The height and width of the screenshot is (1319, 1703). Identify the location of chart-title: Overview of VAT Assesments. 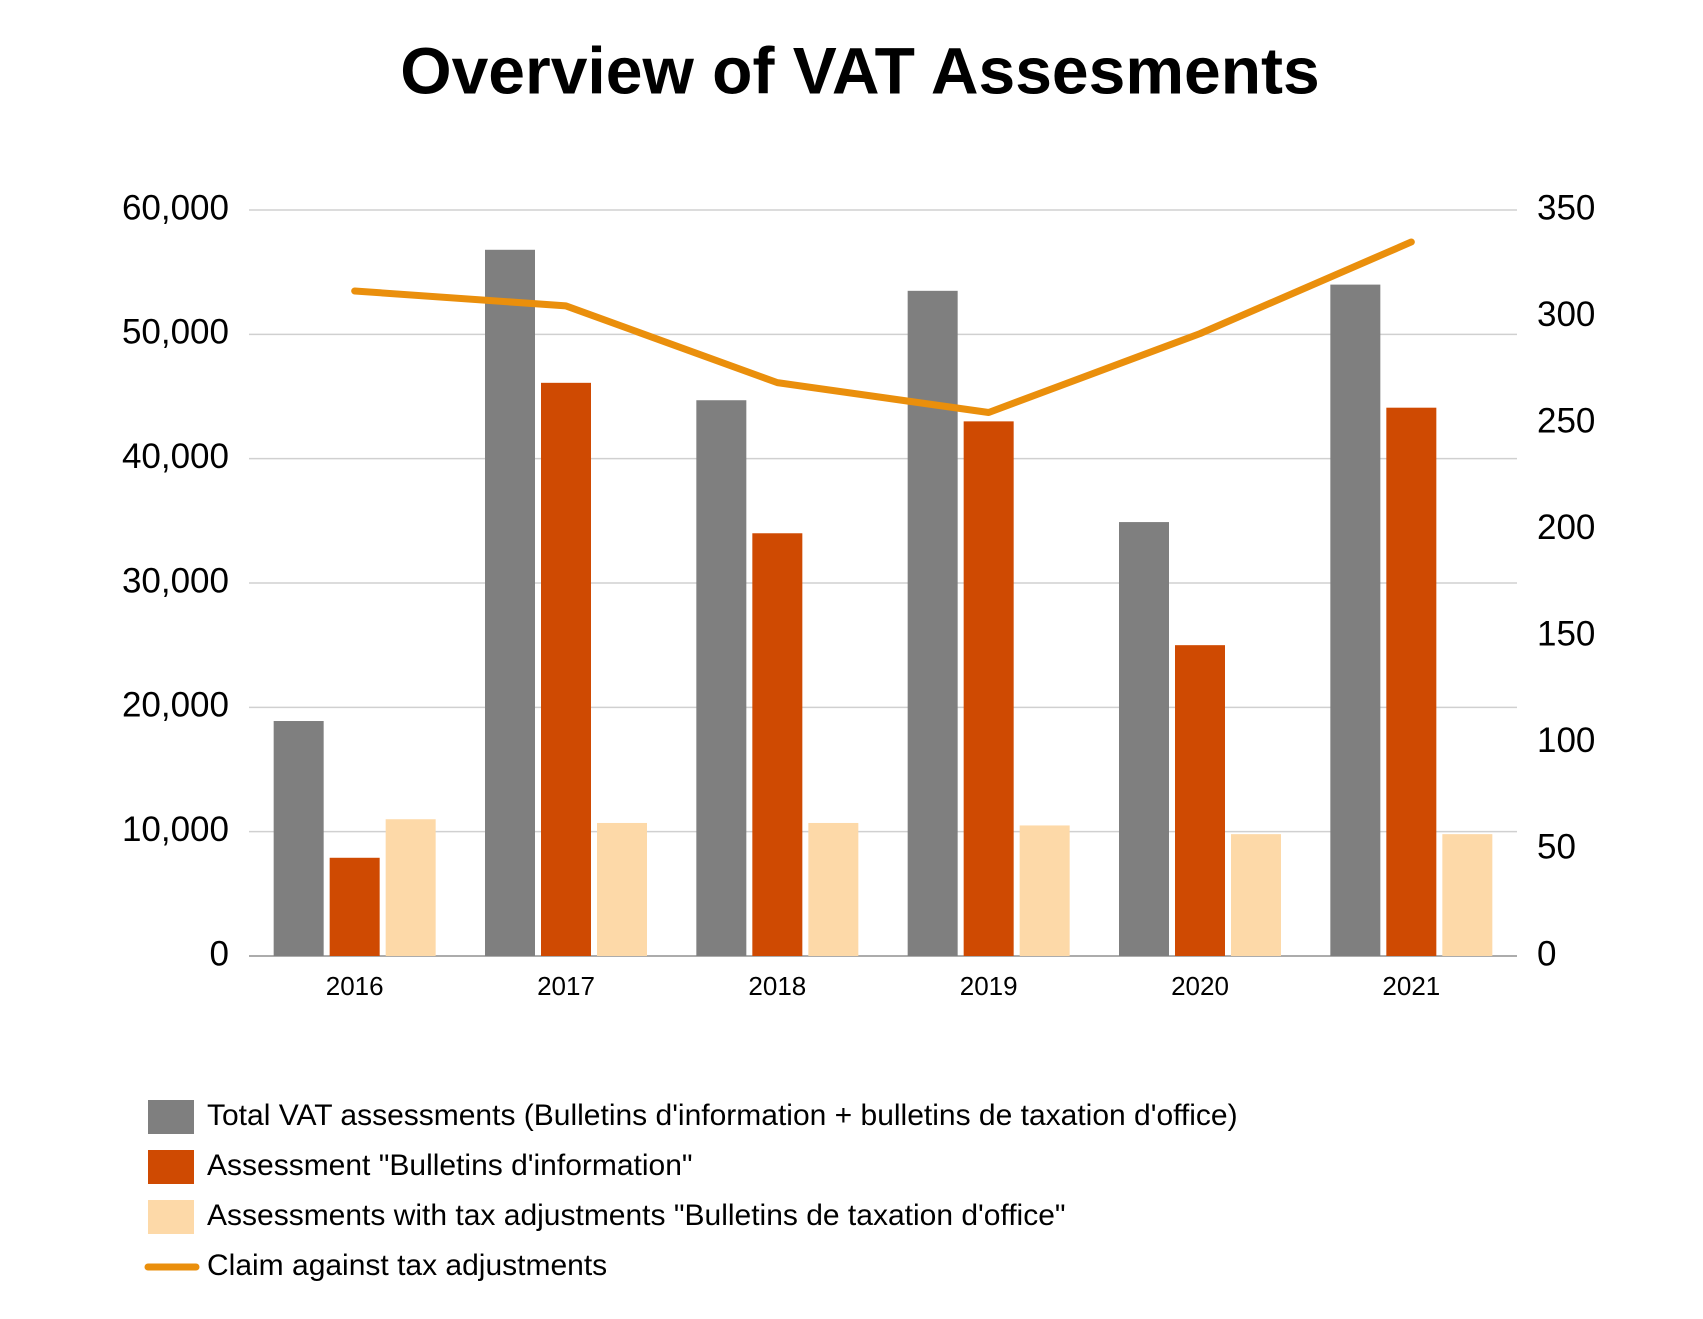
(859, 70).